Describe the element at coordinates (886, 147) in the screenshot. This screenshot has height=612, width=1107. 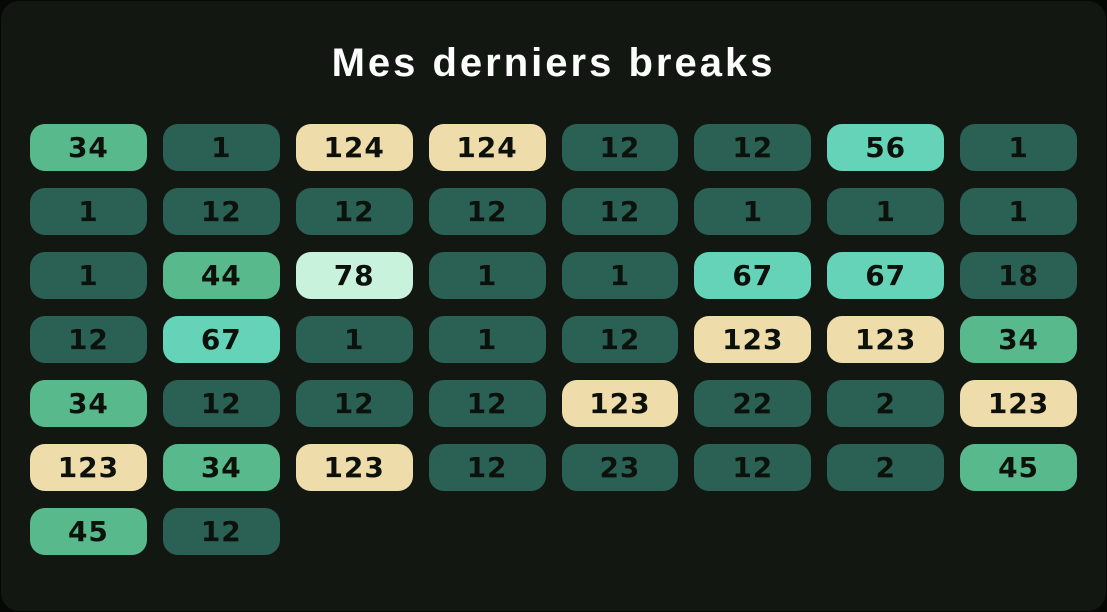
I see `break-pill: 56` at that location.